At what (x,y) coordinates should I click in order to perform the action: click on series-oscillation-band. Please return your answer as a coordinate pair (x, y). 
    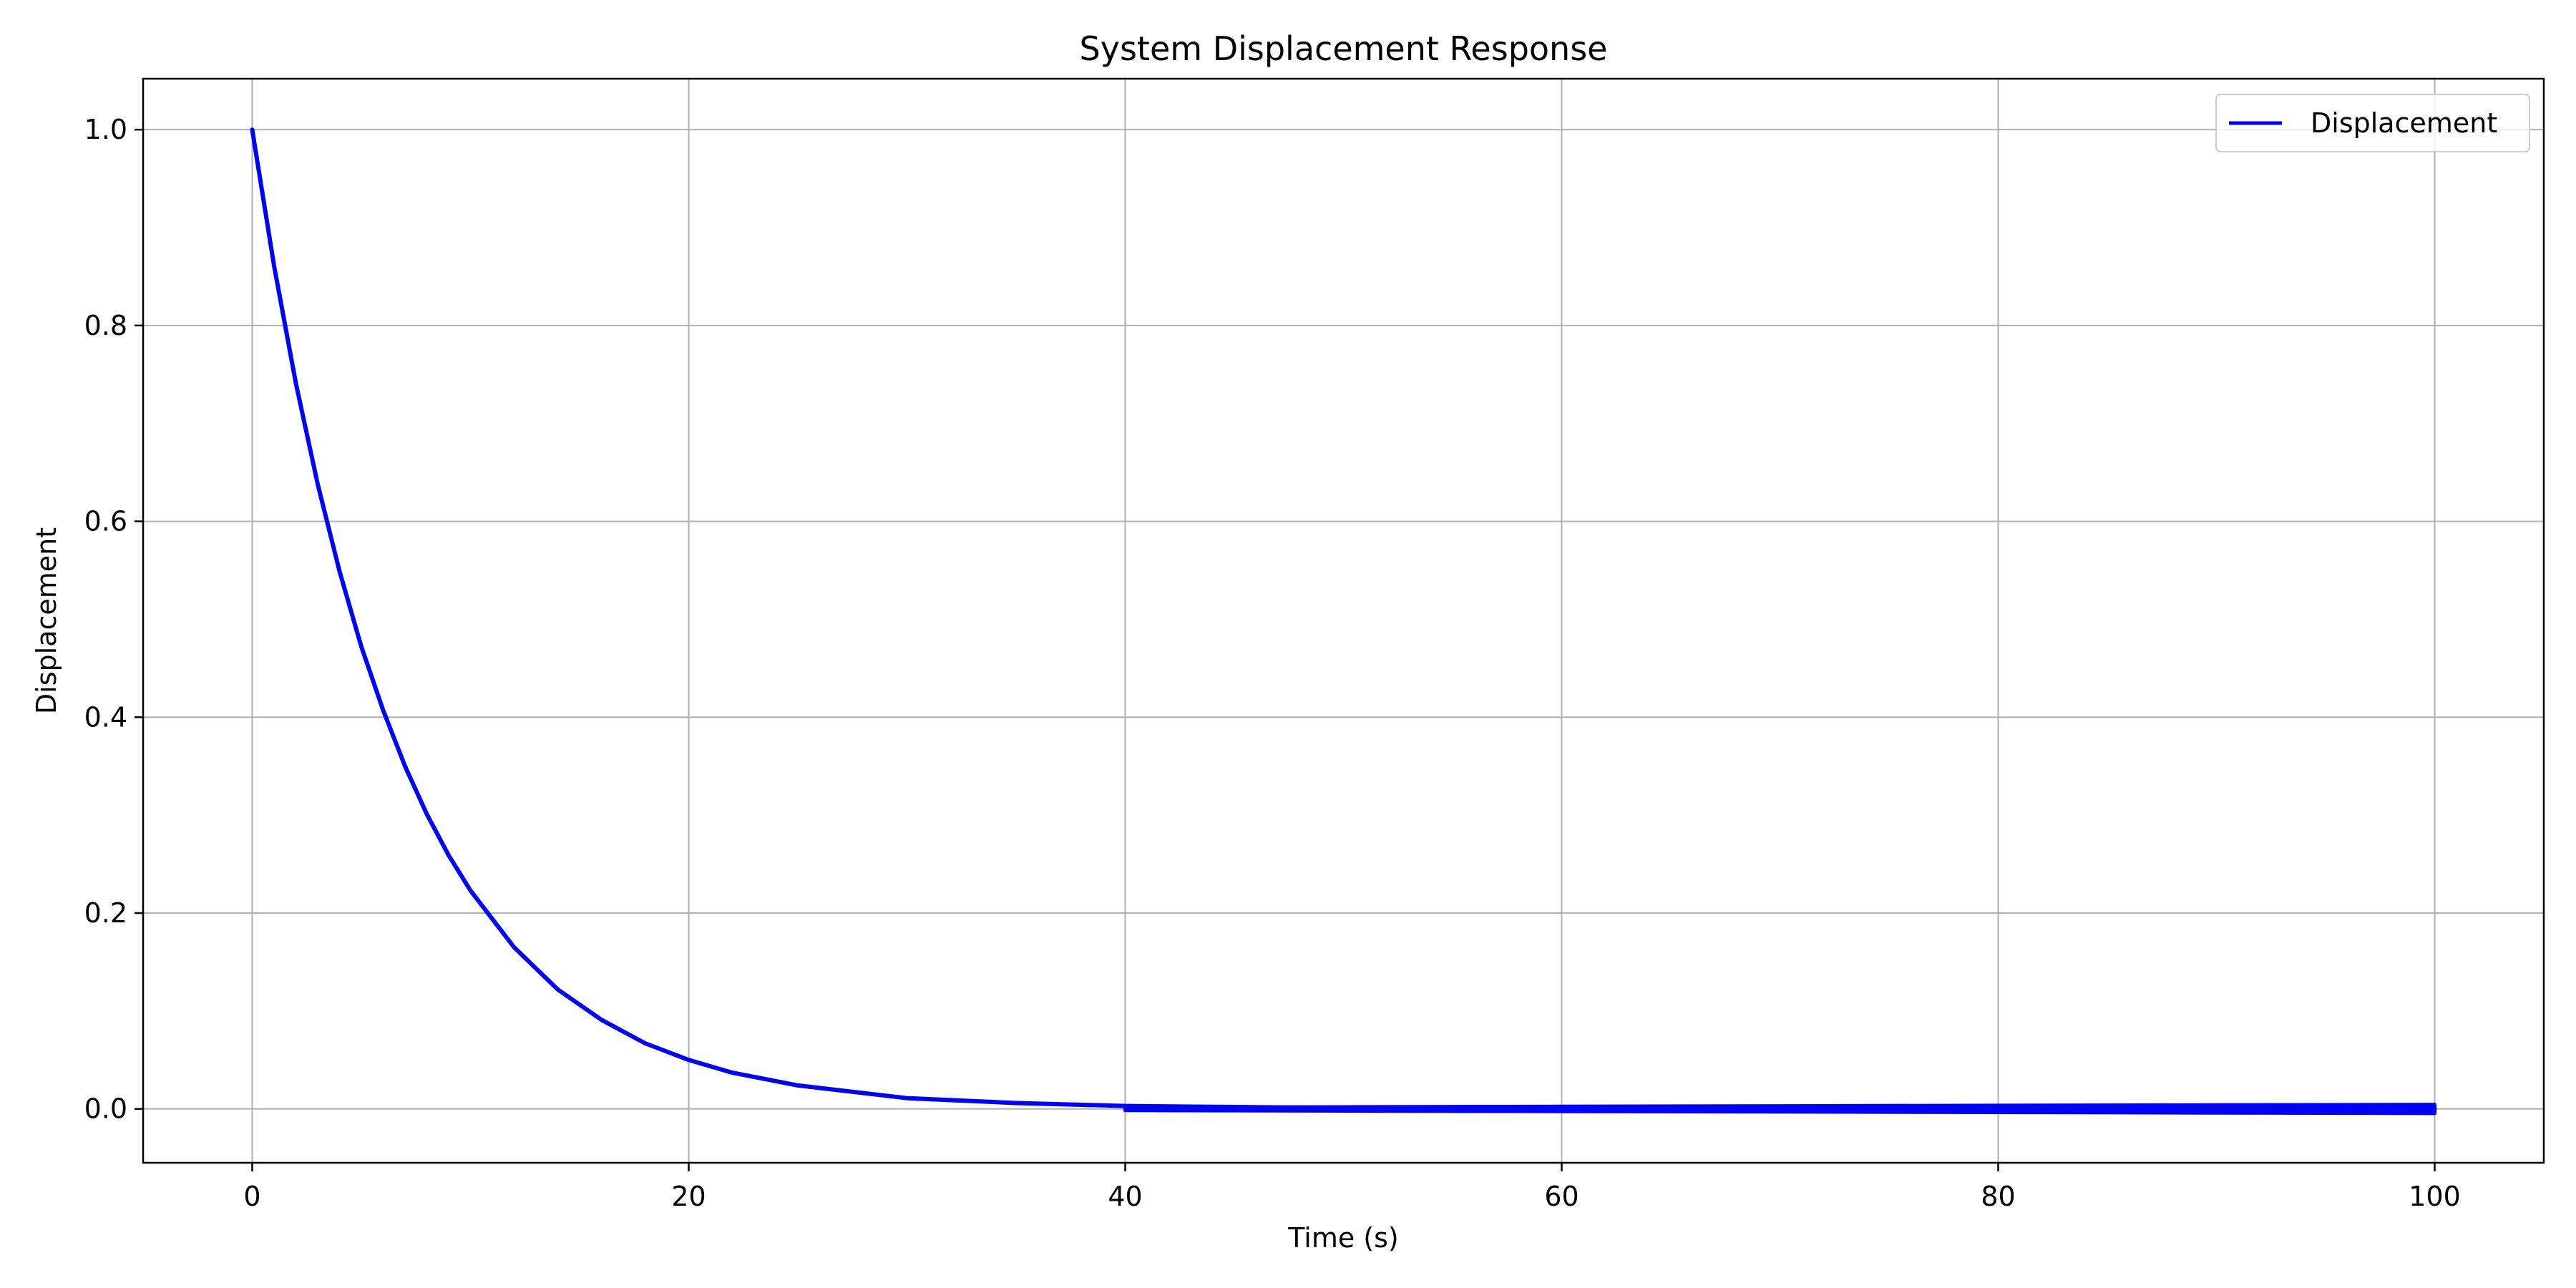
    Looking at the image, I should click on (1779, 1109).